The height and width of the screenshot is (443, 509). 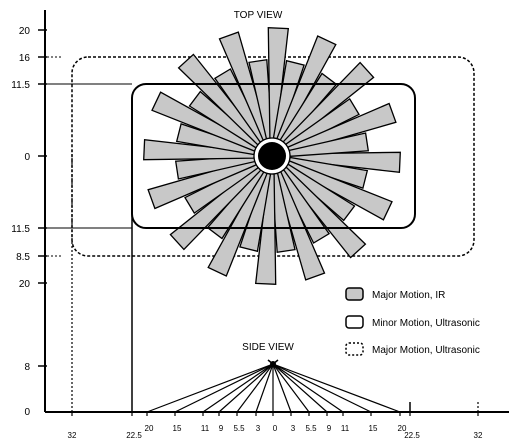 I want to click on legend-swatch-major, so click(x=354, y=349).